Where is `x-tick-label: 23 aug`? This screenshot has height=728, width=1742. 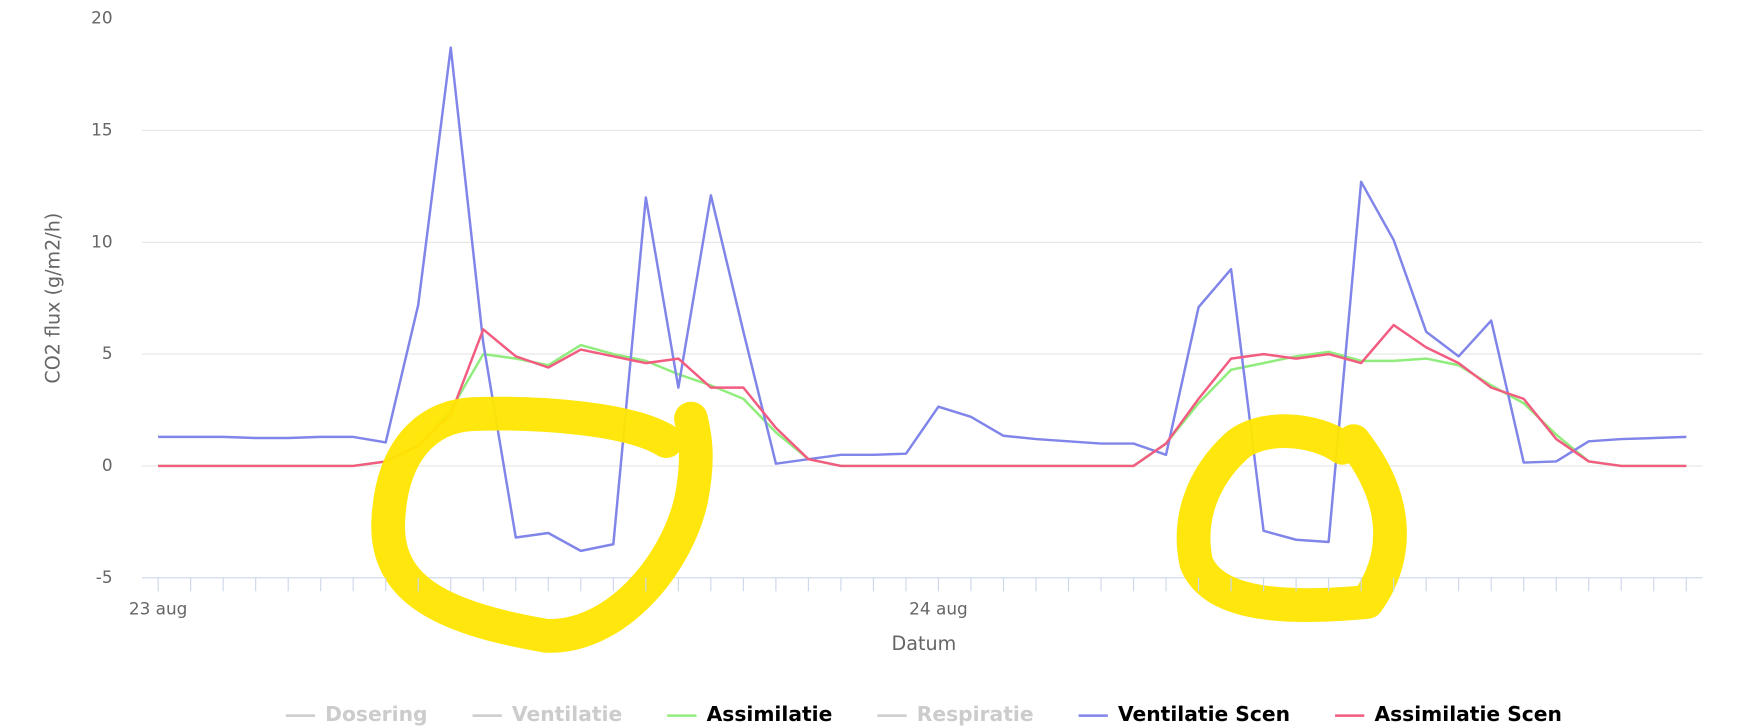 x-tick-label: 23 aug is located at coordinates (158, 608).